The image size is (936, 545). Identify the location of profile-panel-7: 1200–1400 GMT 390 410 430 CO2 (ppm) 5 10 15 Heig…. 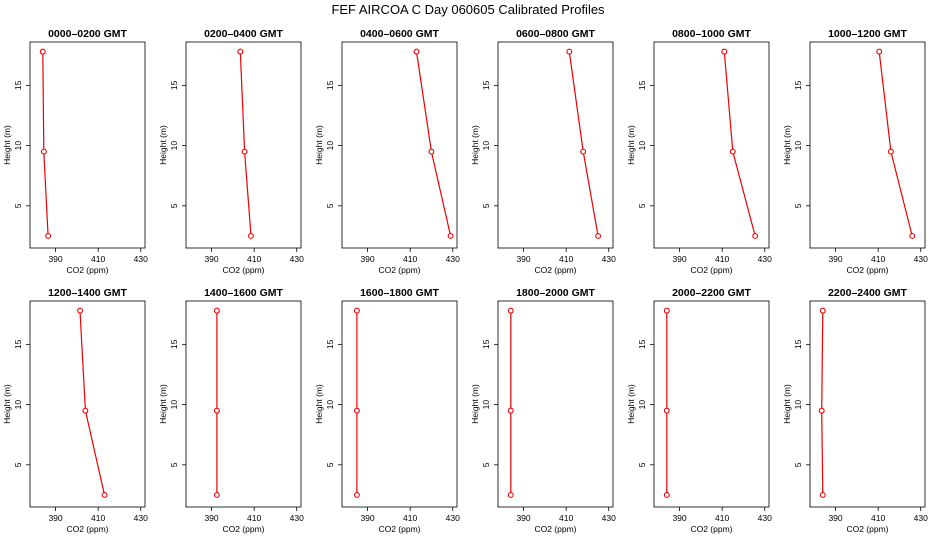
(75, 410).